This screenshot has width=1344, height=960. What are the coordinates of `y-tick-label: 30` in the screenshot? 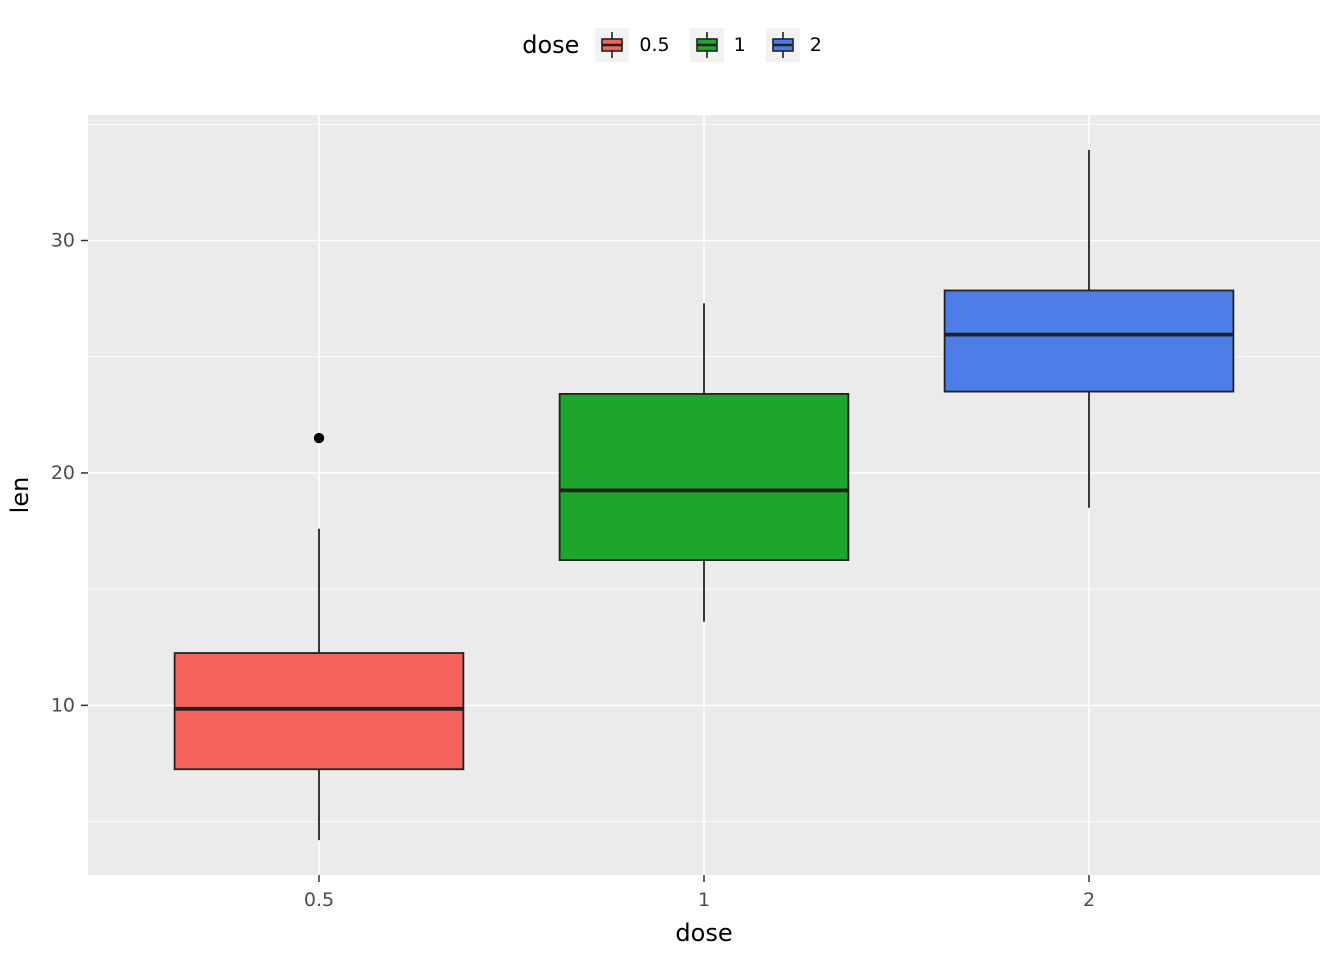 It's located at (63, 241).